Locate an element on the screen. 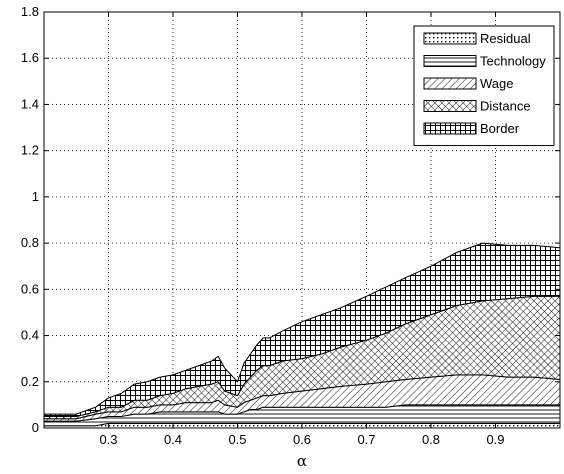  x-tick-label: 0.8 is located at coordinates (431, 439).